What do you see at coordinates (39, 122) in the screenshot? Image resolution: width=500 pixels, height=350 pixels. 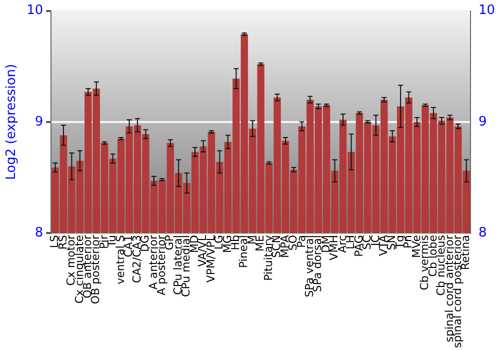 I see `y-tick-label: 9` at bounding box center [39, 122].